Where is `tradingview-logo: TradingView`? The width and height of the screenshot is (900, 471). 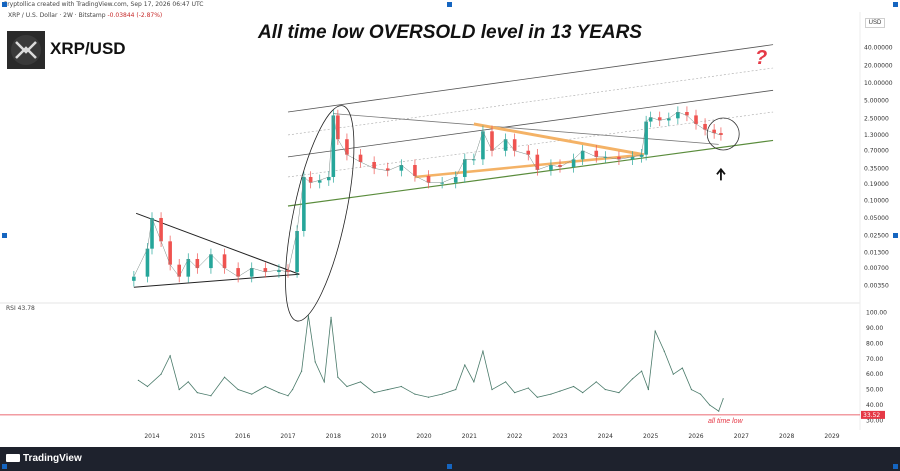 tradingview-logo: TradingView is located at coordinates (44, 458).